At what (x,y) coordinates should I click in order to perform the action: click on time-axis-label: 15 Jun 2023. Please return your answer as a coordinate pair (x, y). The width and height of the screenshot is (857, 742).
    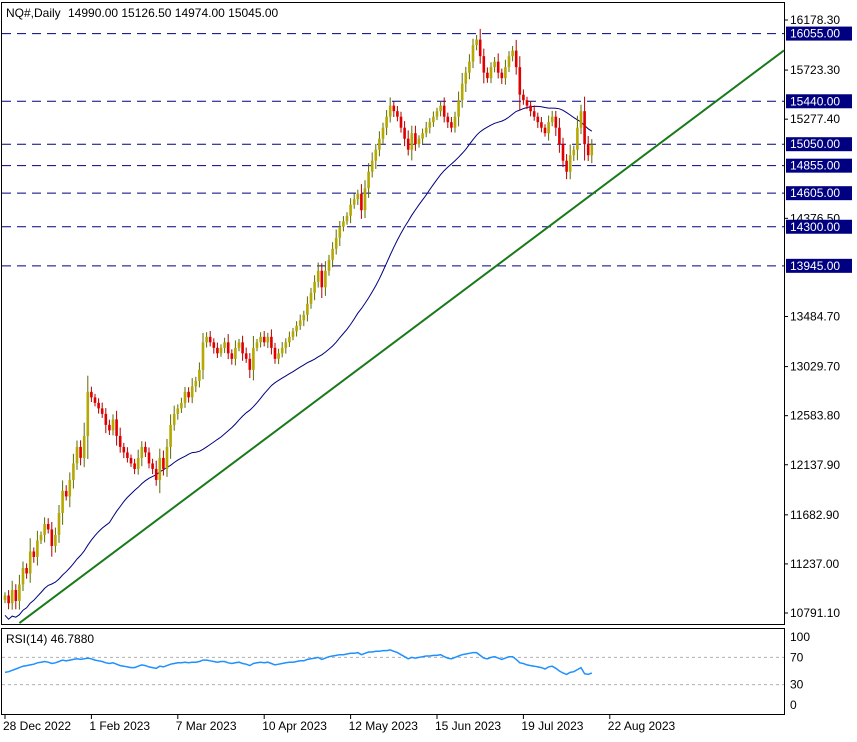
    Looking at the image, I should click on (468, 726).